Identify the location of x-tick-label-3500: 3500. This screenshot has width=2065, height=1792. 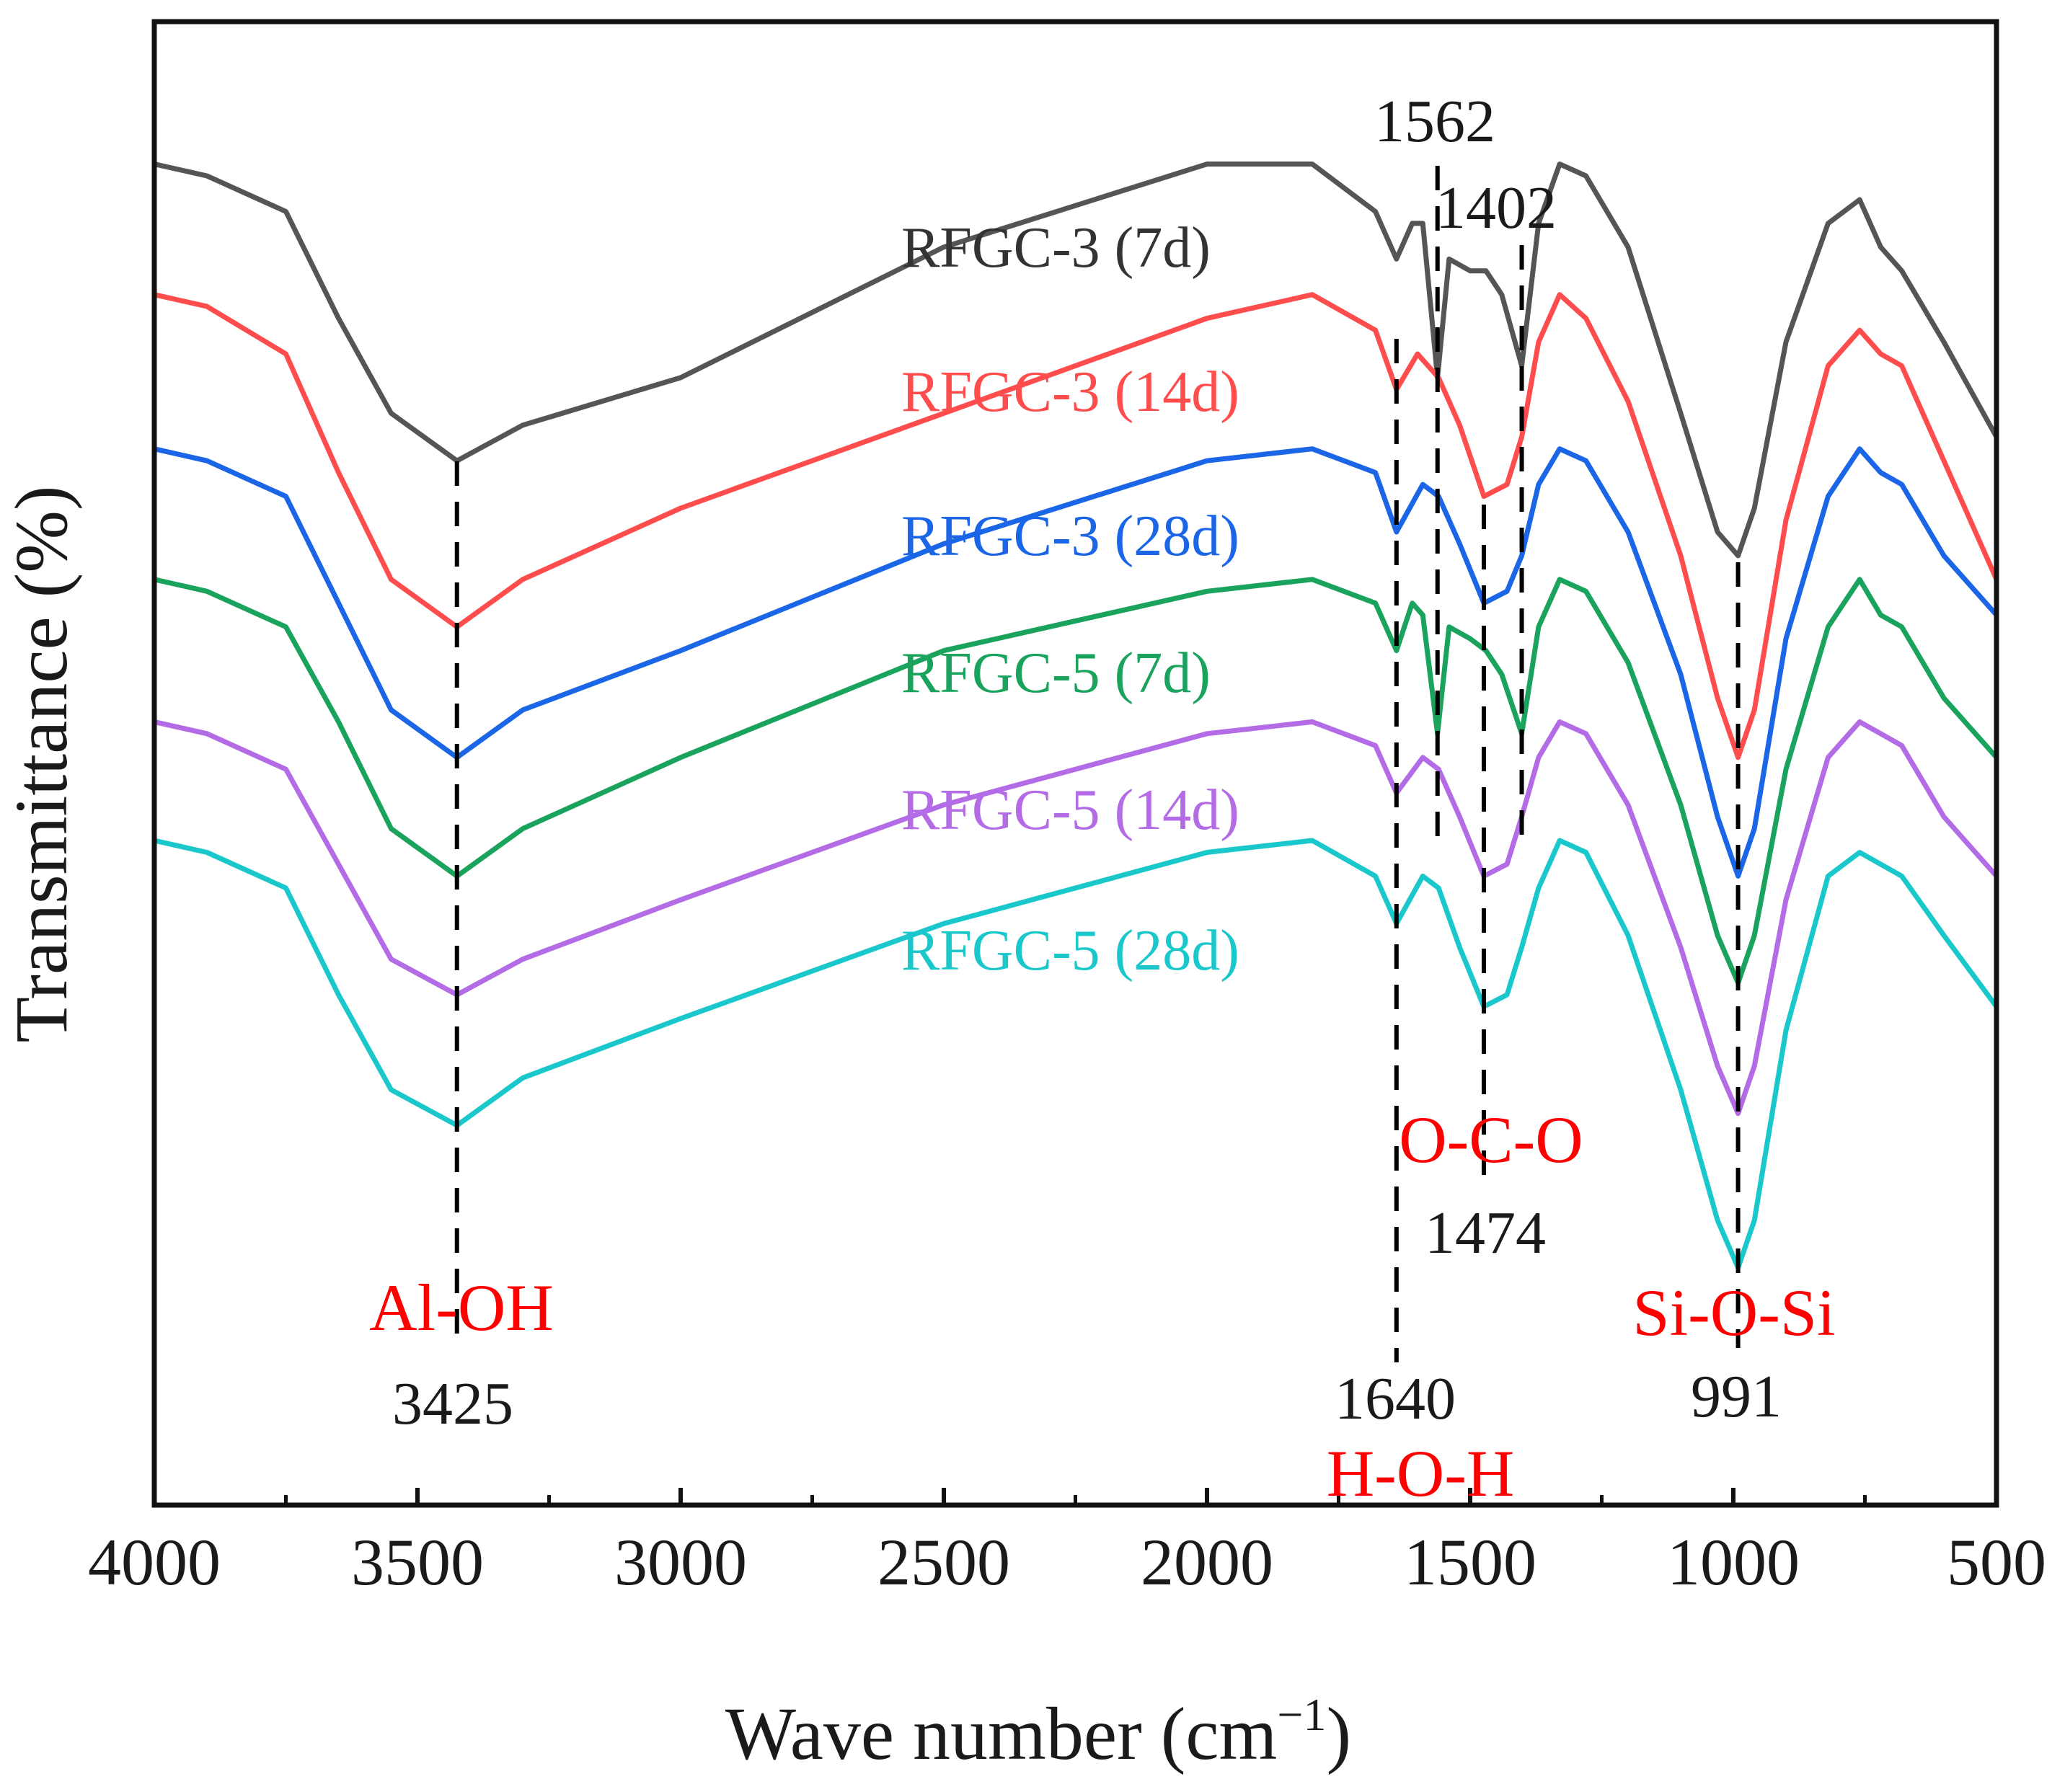
(417, 1562).